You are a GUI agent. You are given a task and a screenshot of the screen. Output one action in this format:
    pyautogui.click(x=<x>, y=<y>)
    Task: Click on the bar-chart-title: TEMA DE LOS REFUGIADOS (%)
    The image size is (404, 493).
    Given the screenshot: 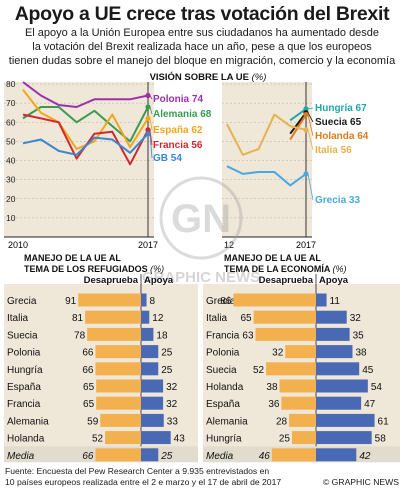 What is the action you would take?
    pyautogui.click(x=94, y=269)
    